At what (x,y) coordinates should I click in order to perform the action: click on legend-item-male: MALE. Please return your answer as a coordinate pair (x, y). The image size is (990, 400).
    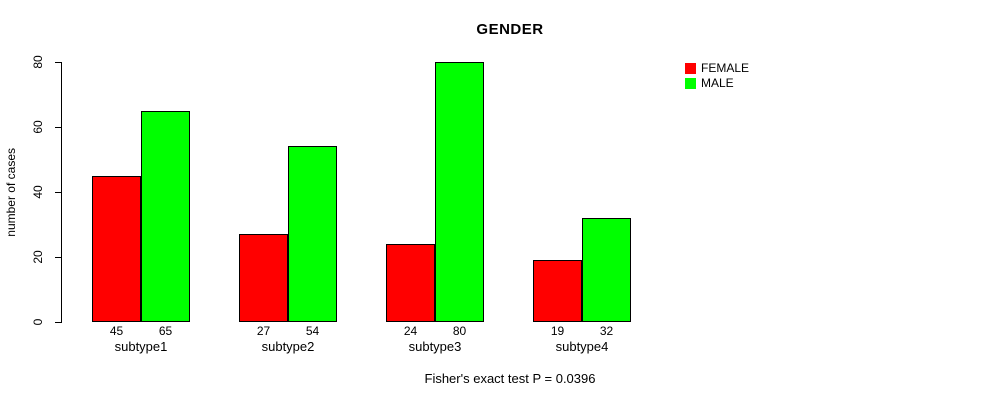
    Looking at the image, I should click on (717, 83).